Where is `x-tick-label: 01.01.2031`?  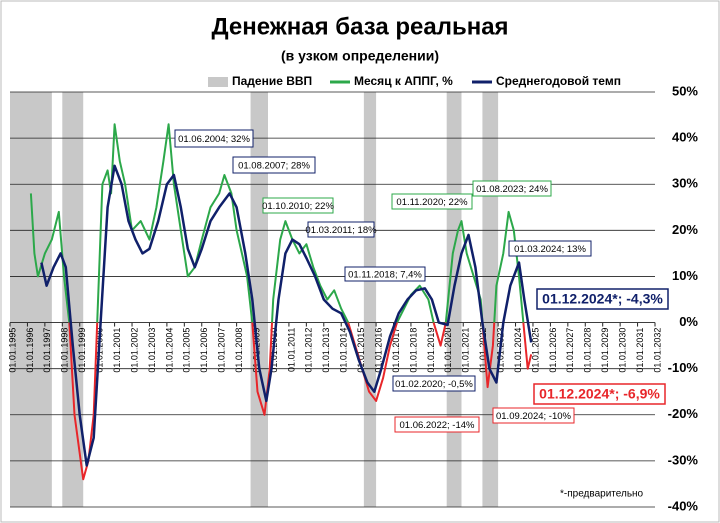
x-tick-label: 01.01.2031 is located at coordinates (640, 350).